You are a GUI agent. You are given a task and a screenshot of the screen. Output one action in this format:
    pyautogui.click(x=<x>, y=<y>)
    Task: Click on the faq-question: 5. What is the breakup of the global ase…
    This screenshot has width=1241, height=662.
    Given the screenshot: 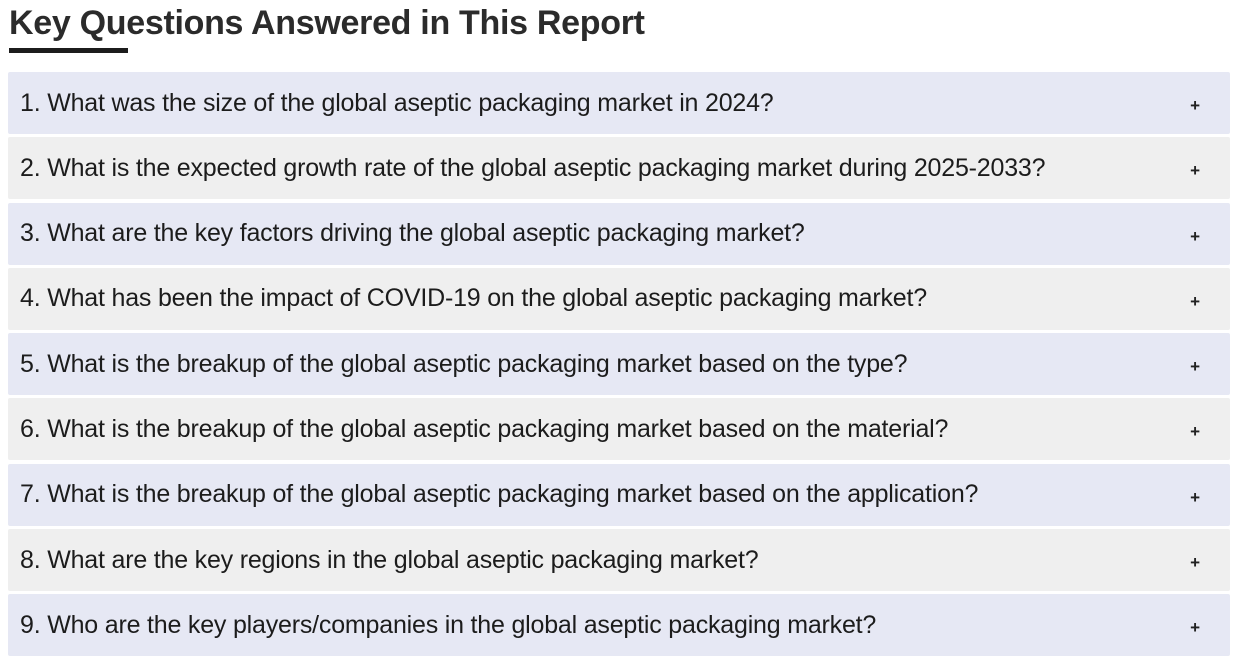 What is the action you would take?
    pyautogui.click(x=464, y=363)
    